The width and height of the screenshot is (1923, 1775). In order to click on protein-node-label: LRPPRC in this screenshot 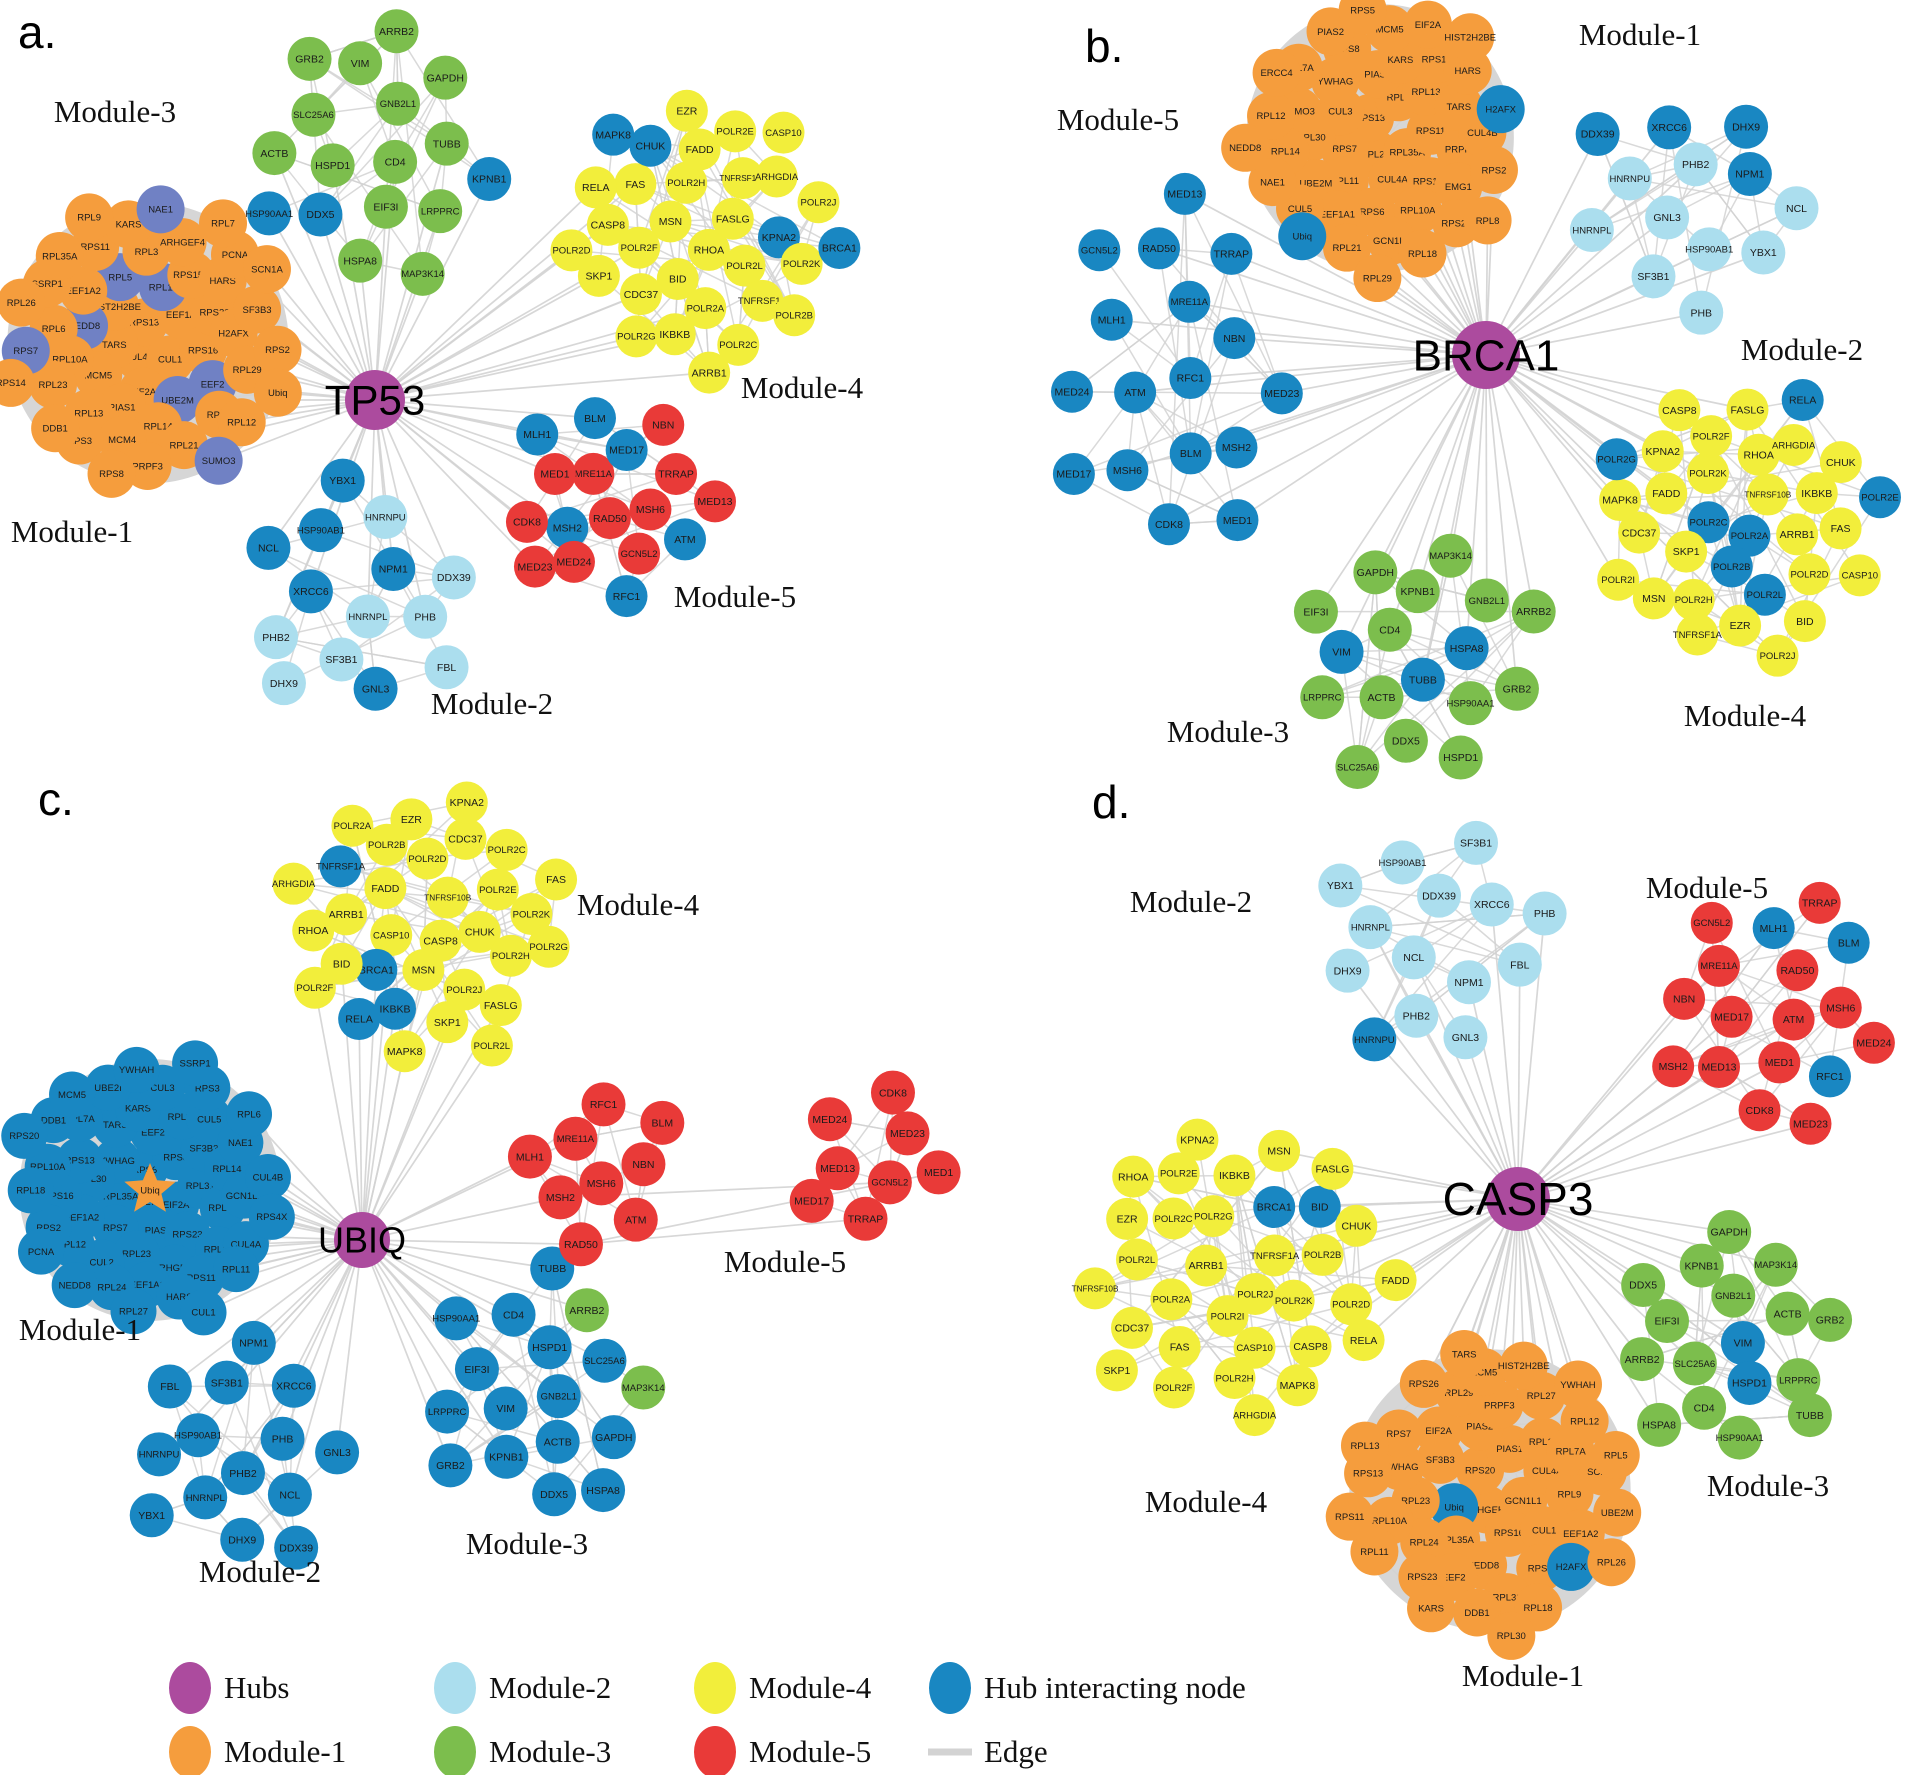, I will do `click(1798, 1380)`.